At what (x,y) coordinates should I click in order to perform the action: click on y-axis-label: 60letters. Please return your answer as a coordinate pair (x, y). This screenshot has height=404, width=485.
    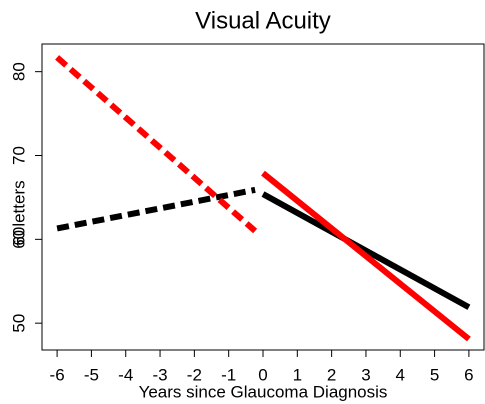
    Looking at the image, I should click on (18, 212).